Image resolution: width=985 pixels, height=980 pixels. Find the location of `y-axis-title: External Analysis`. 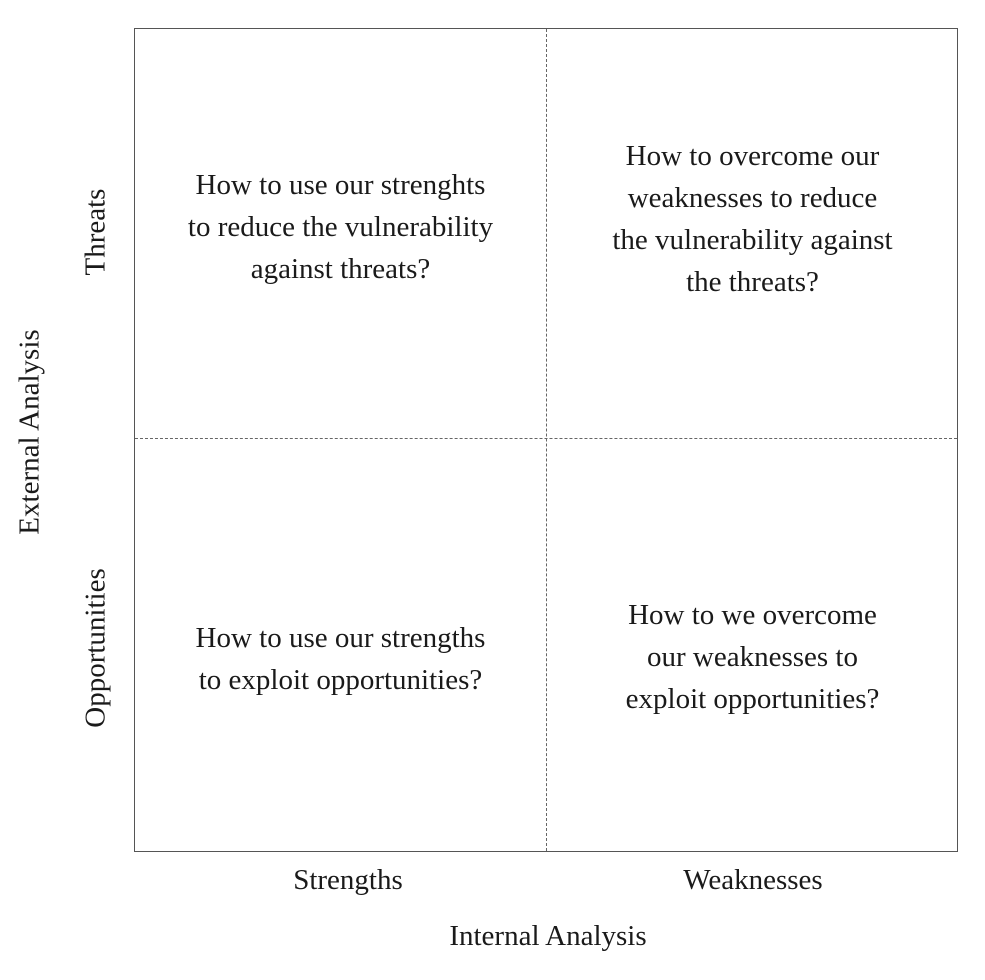

y-axis-title: External Analysis is located at coordinates (29, 432).